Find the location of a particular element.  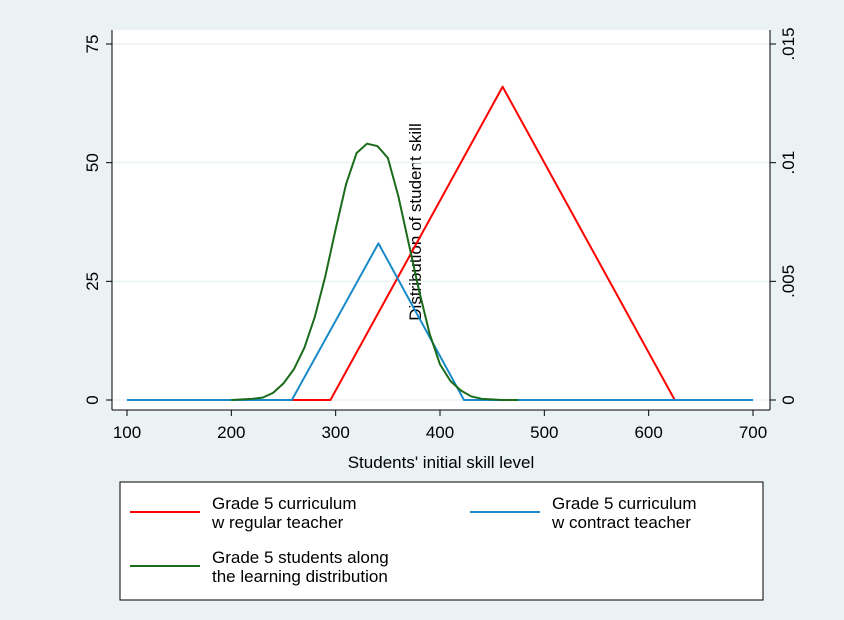

legend-box is located at coordinates (441, 541).